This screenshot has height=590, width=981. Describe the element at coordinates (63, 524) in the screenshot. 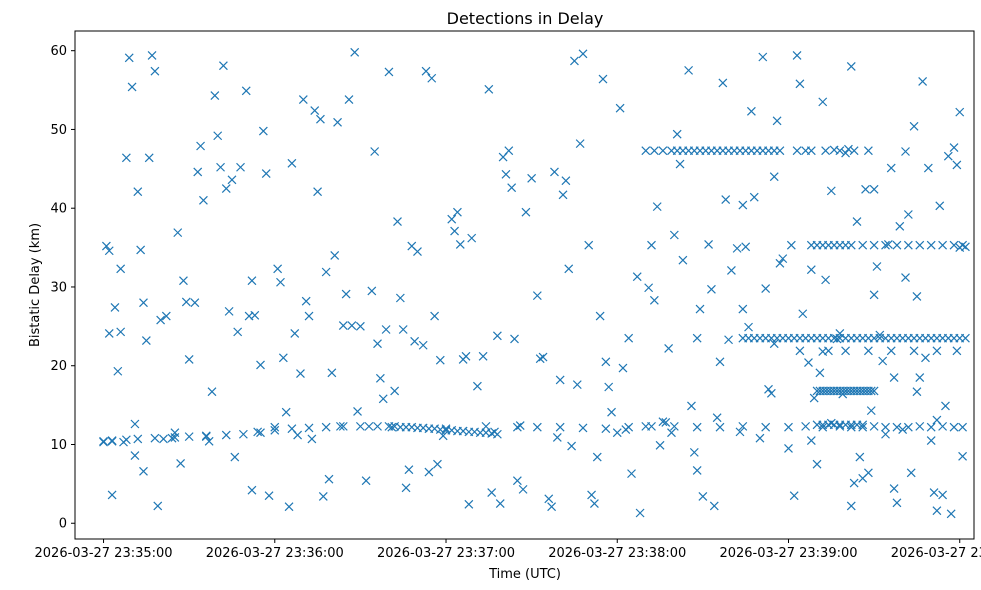

I see `y-tick-label: 0` at that location.